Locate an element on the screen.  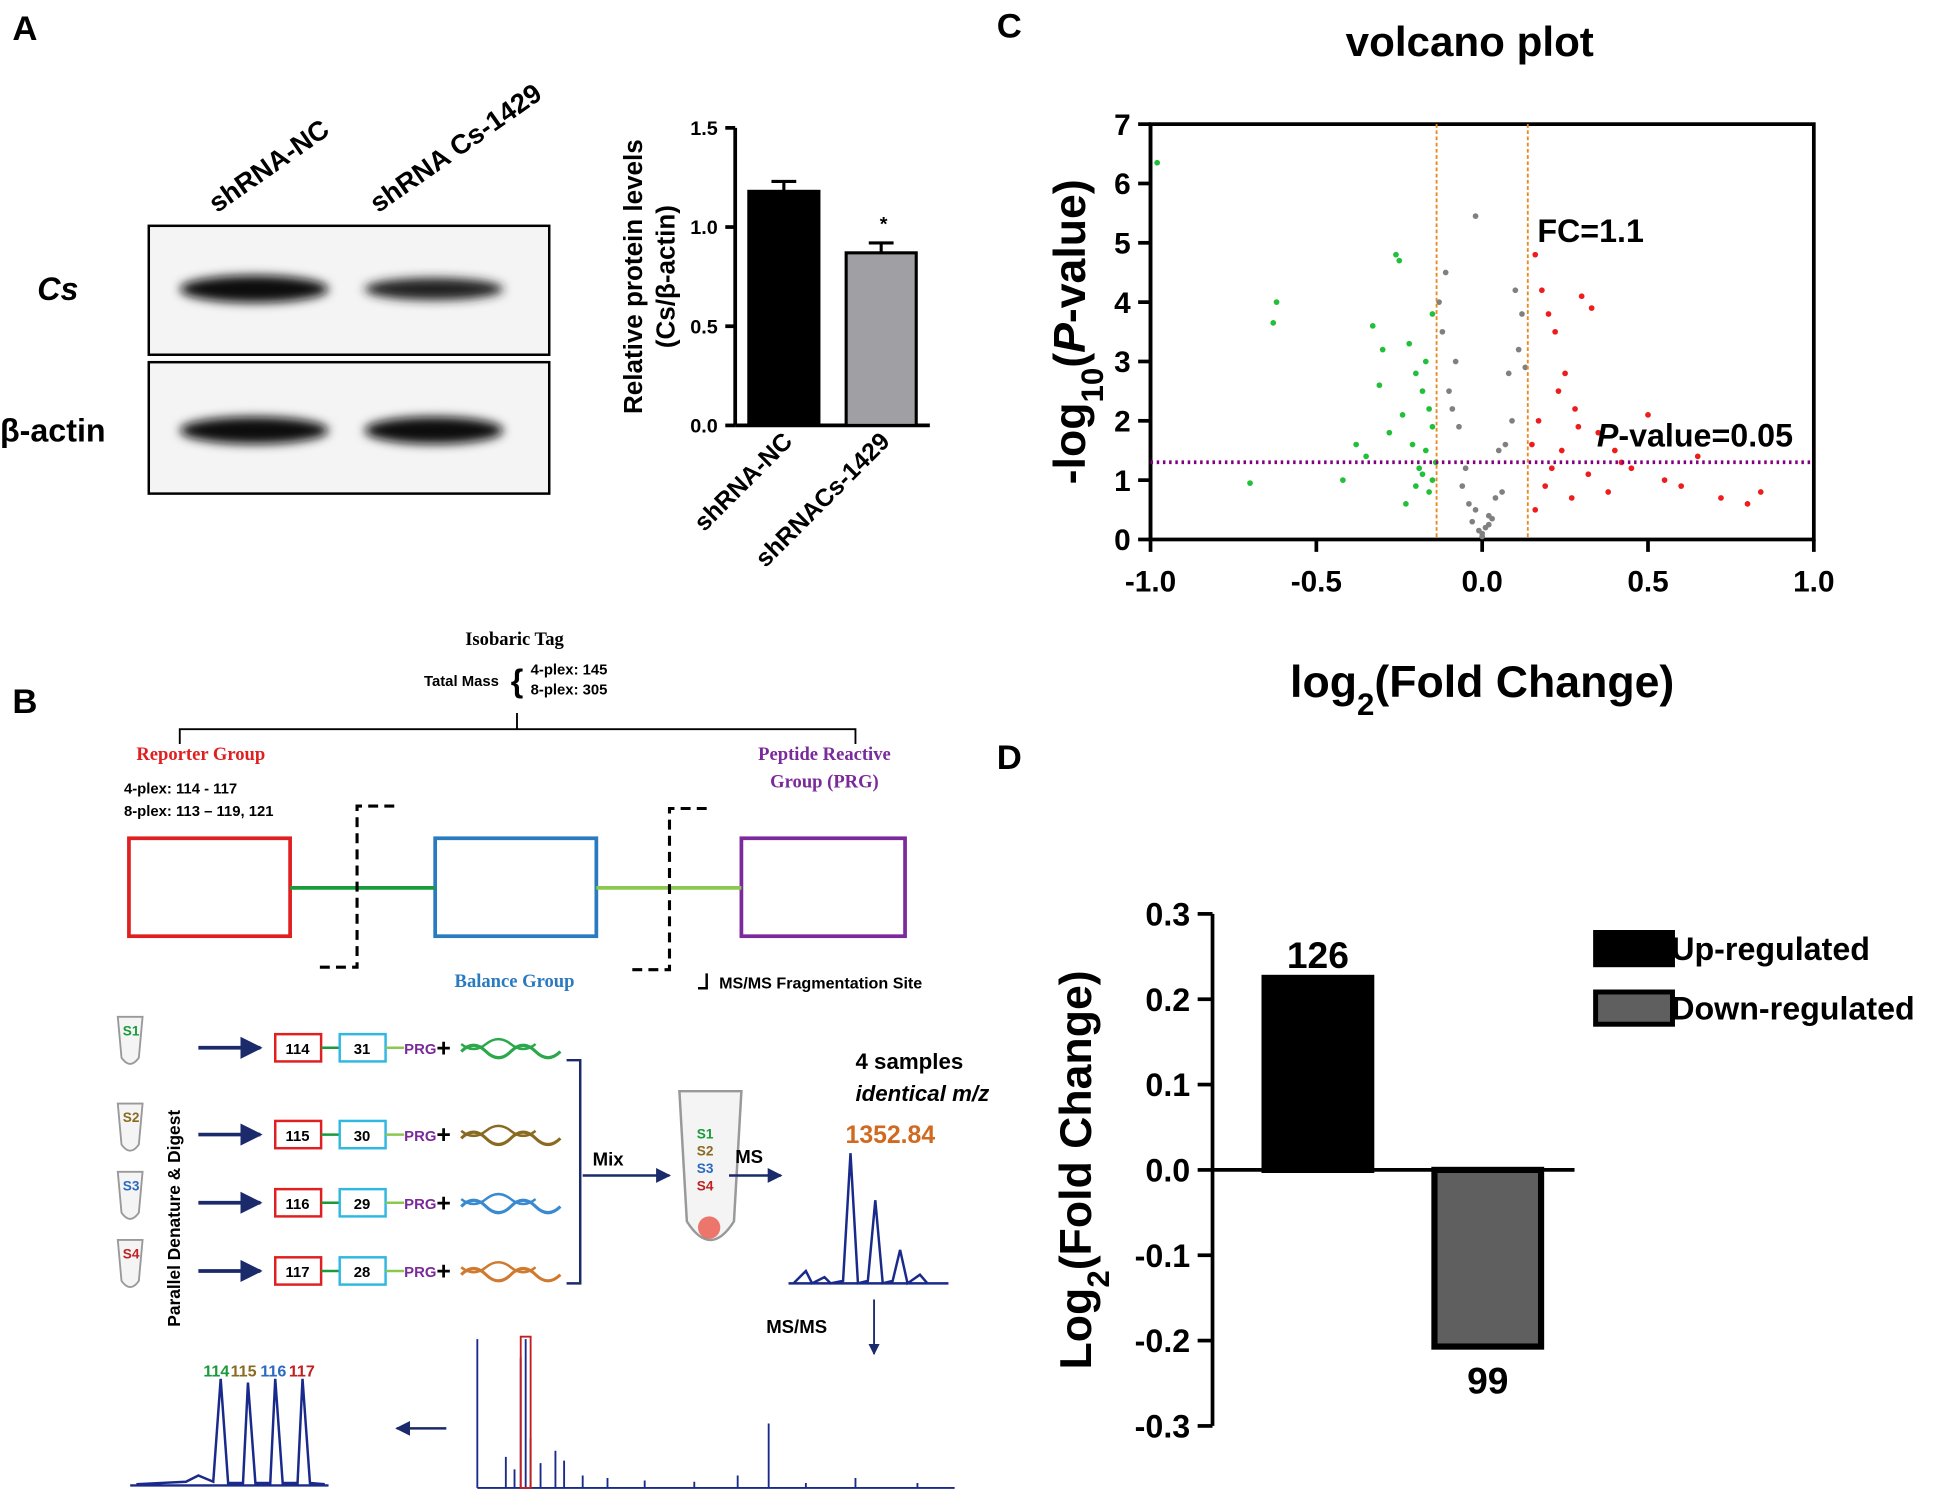
sample-label: S3 is located at coordinates (705, 1168).